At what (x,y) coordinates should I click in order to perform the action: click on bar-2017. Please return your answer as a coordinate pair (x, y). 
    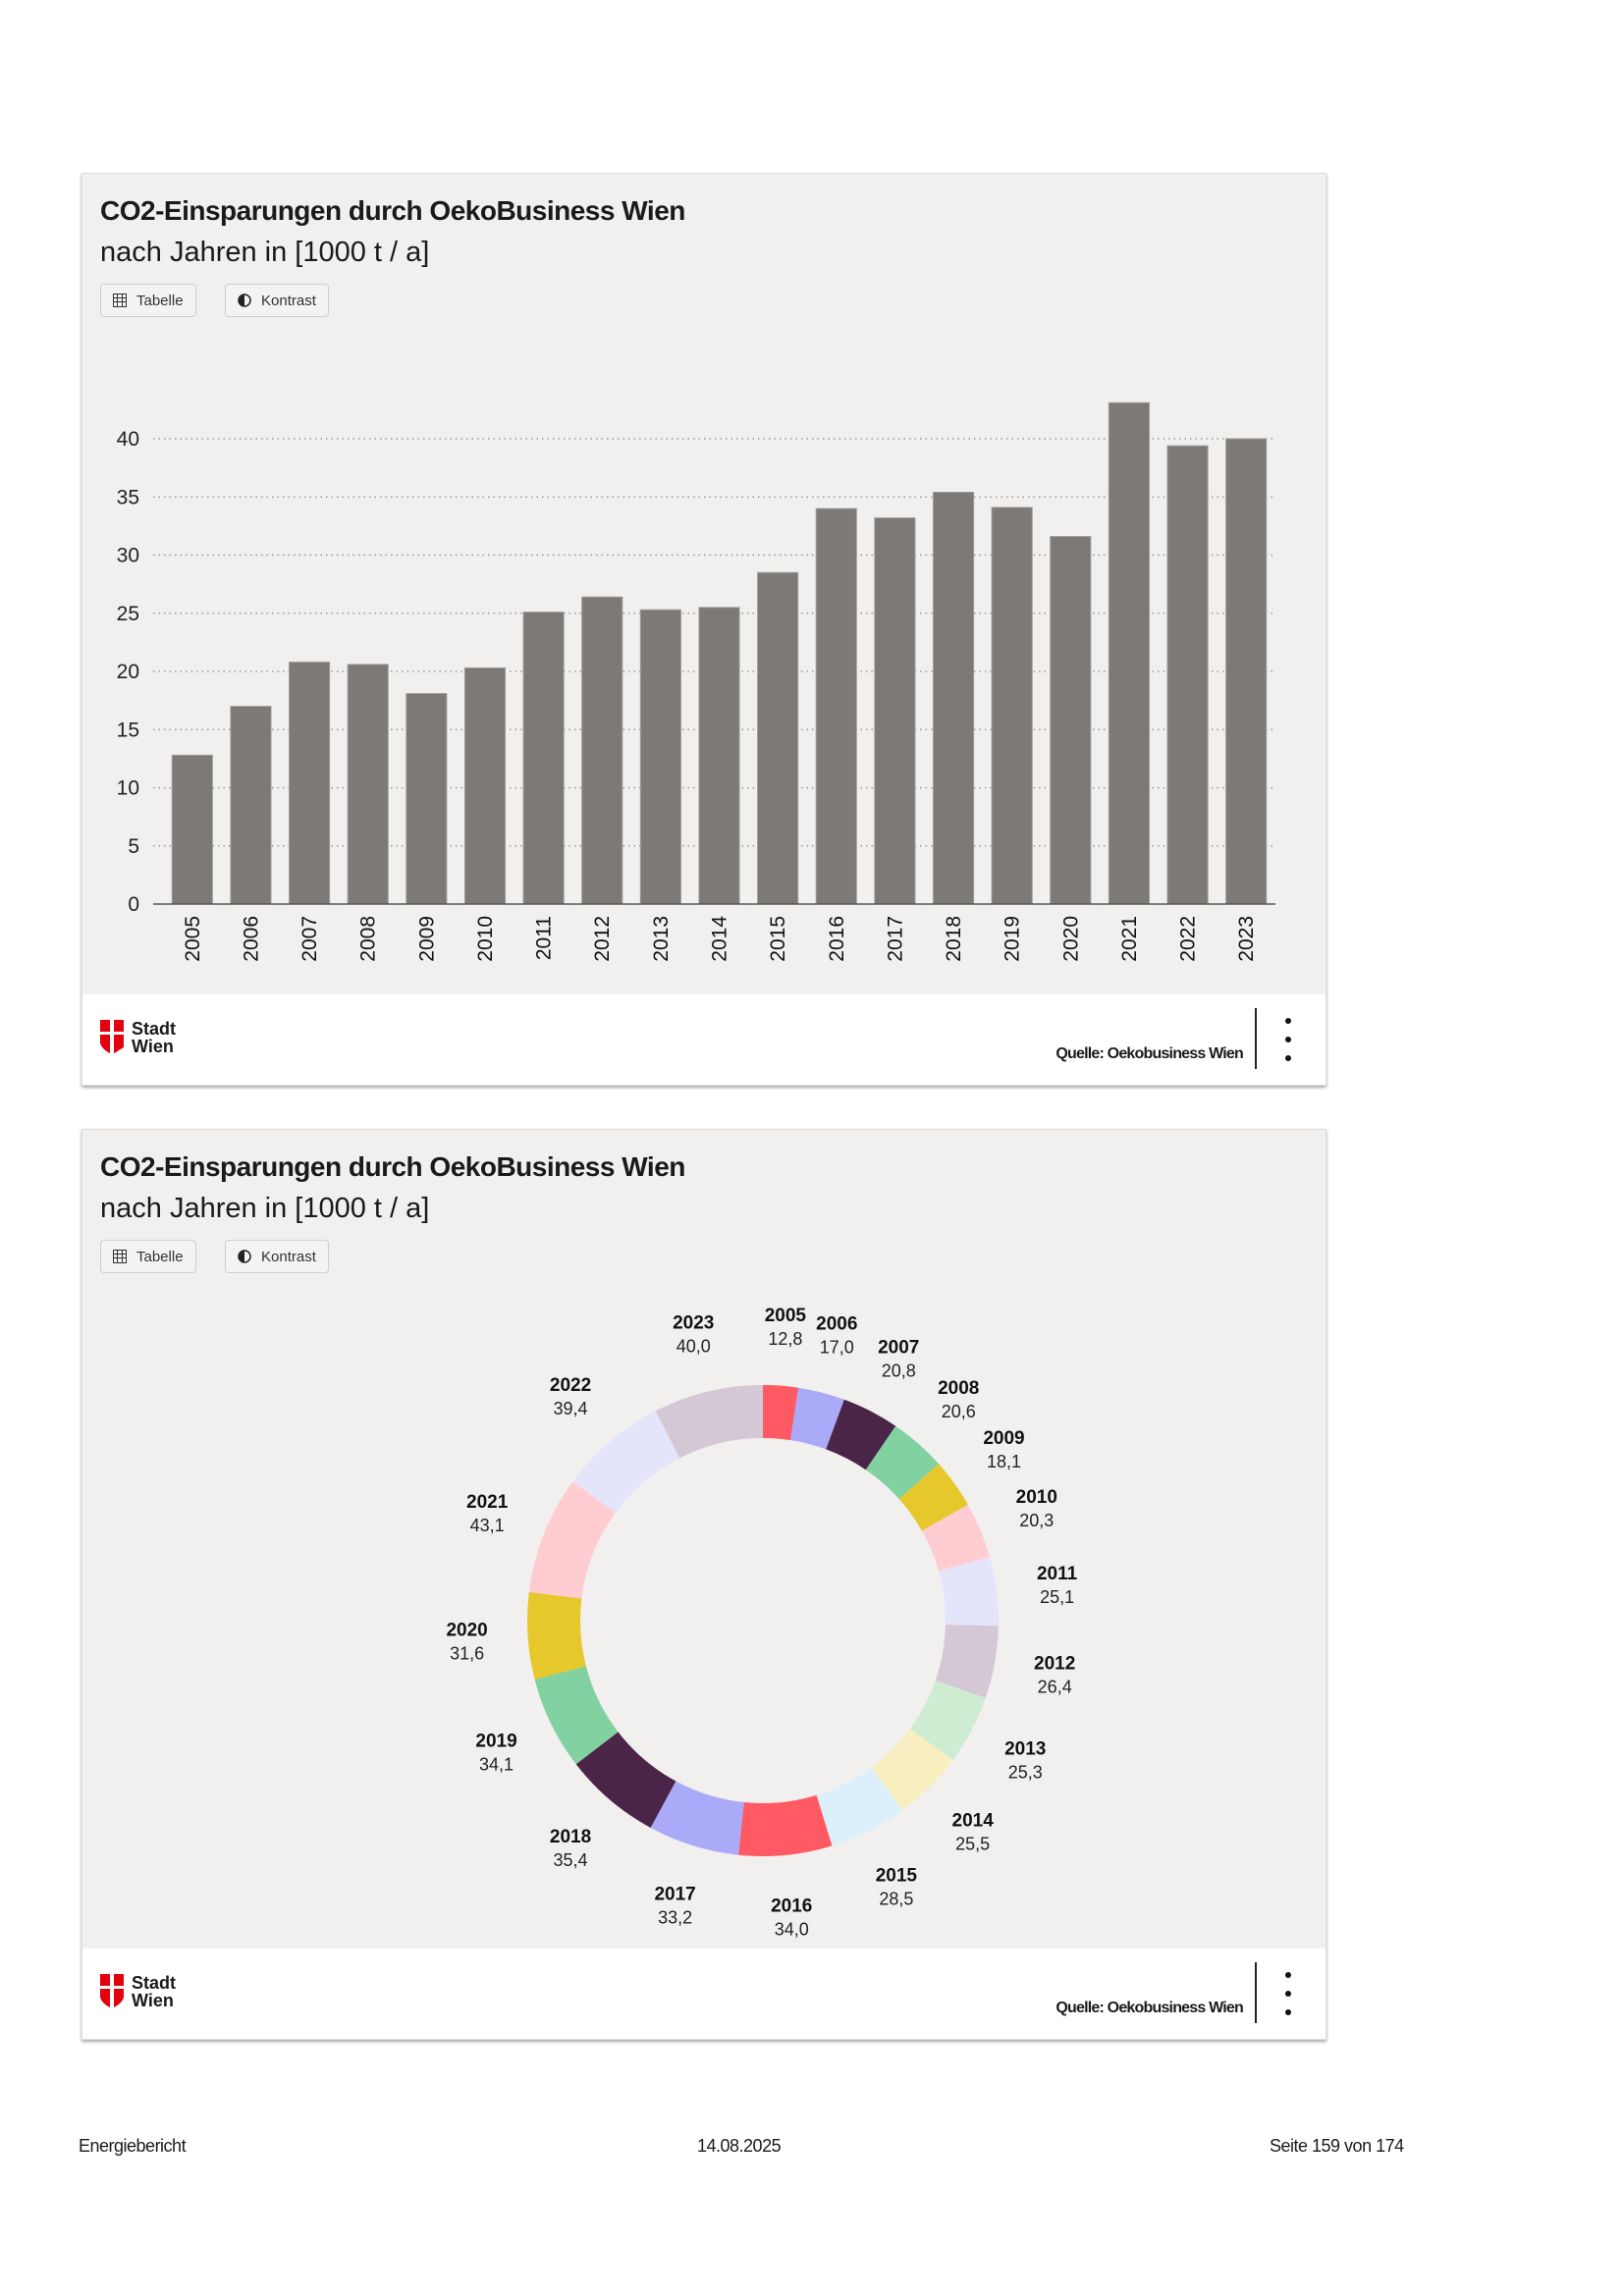
    Looking at the image, I should click on (895, 711).